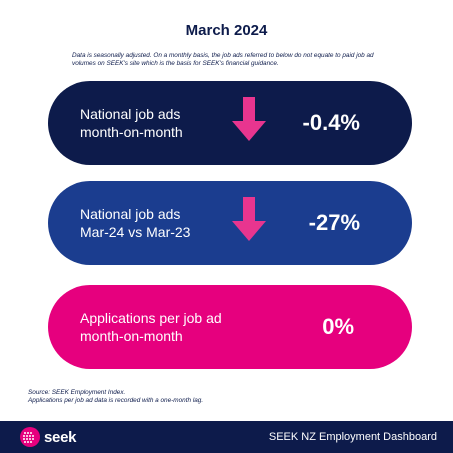 This screenshot has height=453, width=453. What do you see at coordinates (151, 327) in the screenshot?
I see `card-label: Applications per job ad month-on-month` at bounding box center [151, 327].